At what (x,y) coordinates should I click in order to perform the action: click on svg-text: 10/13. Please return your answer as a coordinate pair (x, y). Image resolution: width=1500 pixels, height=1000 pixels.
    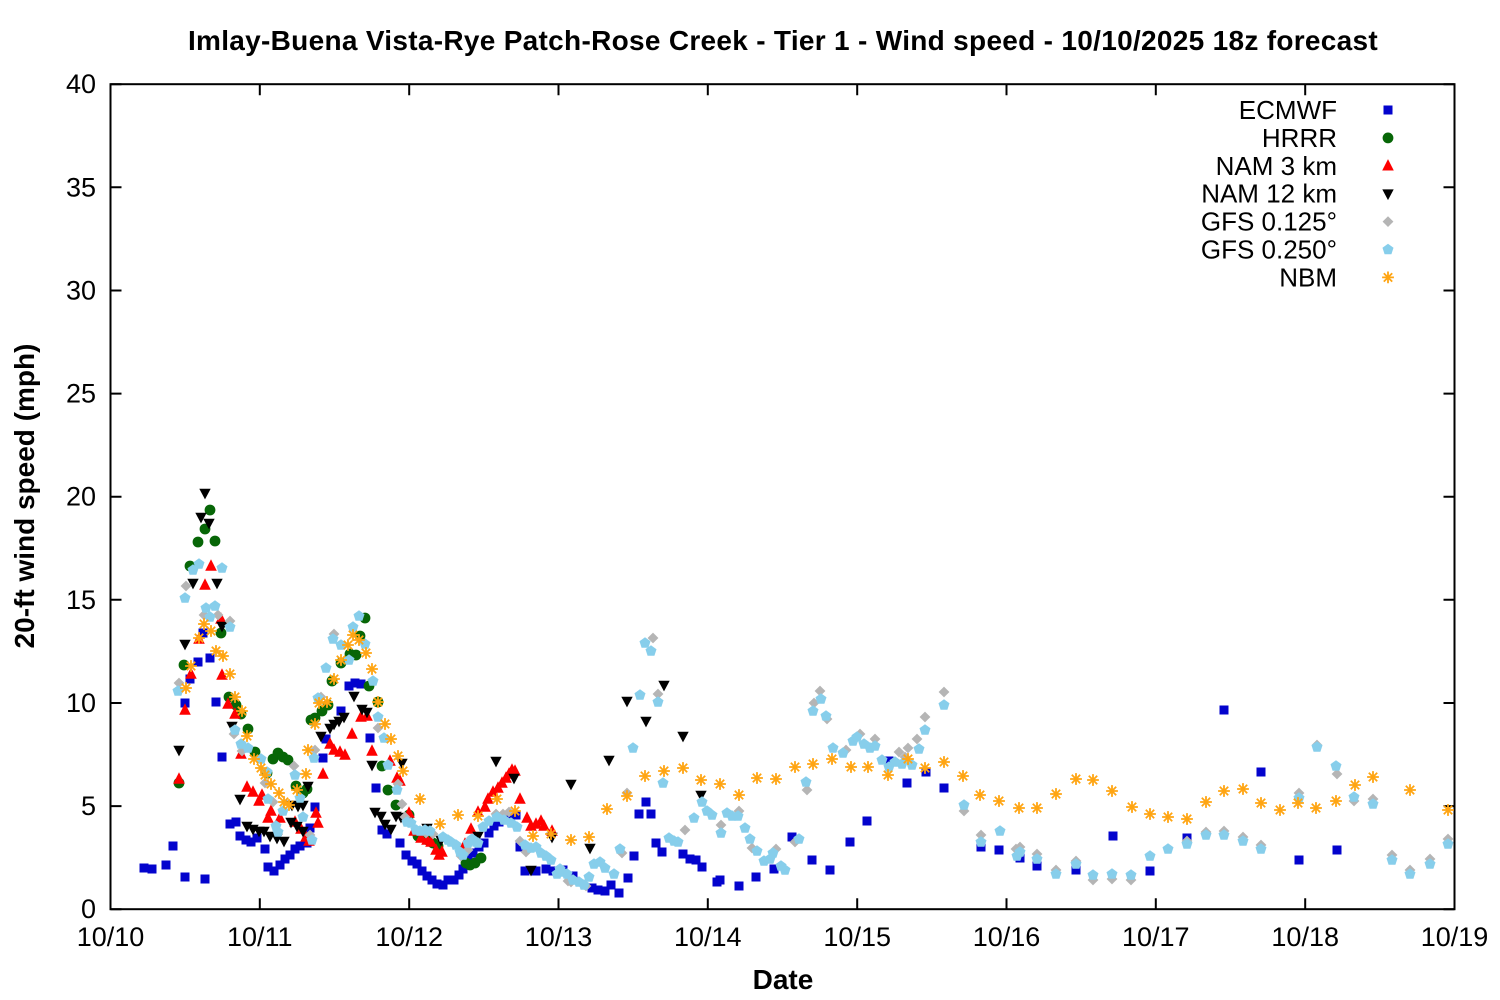
    Looking at the image, I should click on (559, 937).